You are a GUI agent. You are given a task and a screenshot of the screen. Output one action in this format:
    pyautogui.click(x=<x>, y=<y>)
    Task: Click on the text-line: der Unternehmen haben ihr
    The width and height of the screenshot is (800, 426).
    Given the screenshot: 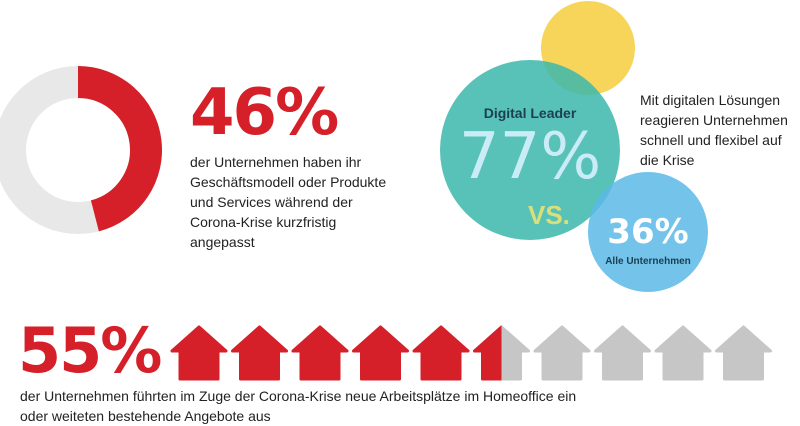 What is the action you would take?
    pyautogui.click(x=276, y=162)
    